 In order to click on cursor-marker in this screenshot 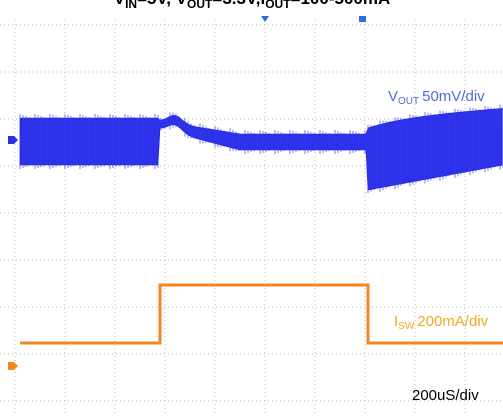, I will do `click(362, 19)`.